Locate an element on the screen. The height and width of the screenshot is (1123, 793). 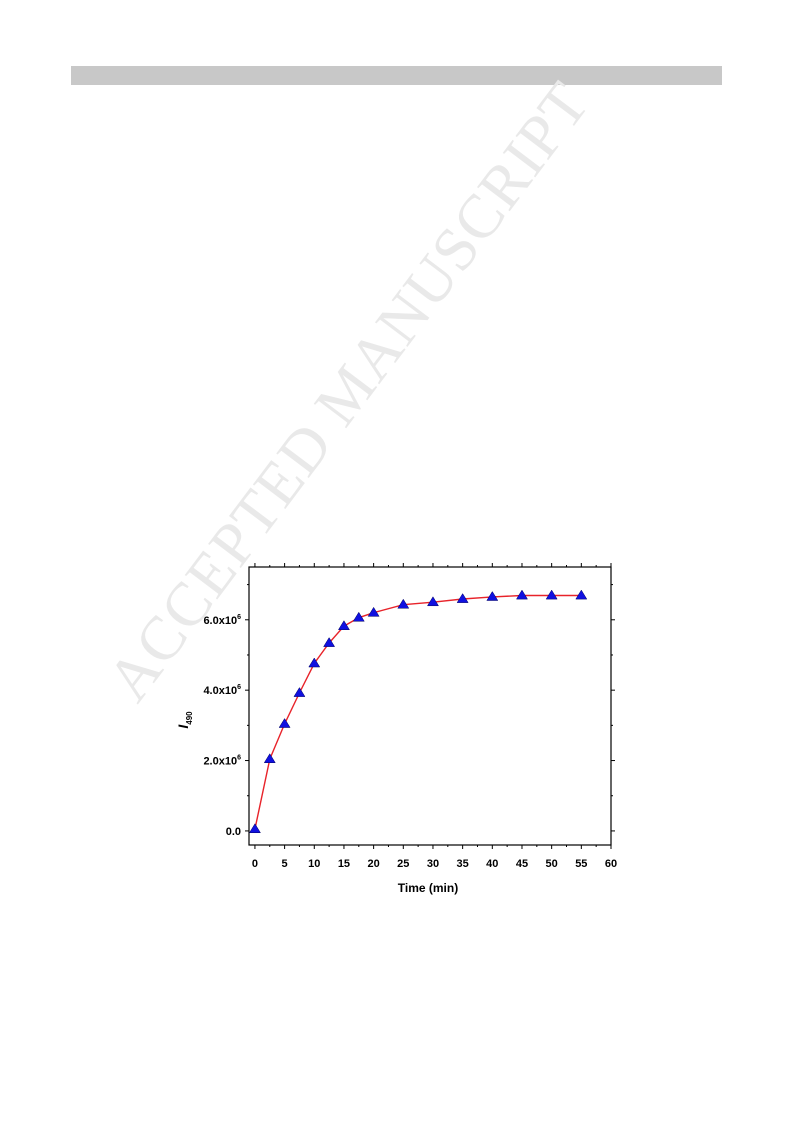
chart-axes is located at coordinates (430, 706).